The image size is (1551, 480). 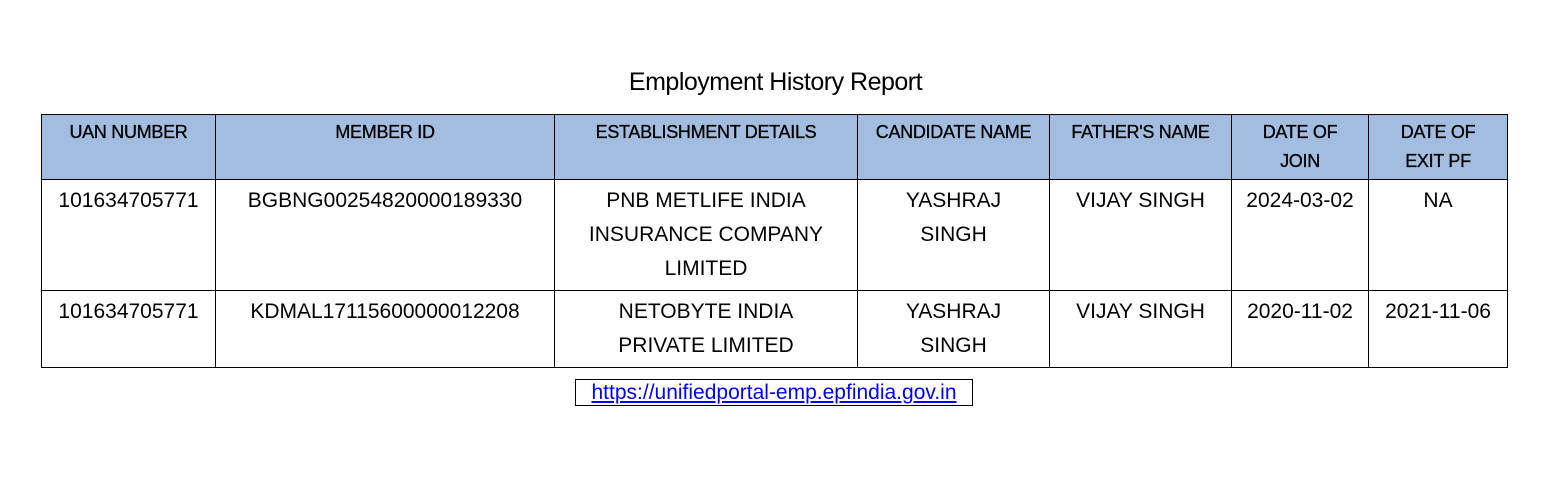 I want to click on column-header-establishment: ESTABLISHMENT DETAILS, so click(x=706, y=147).